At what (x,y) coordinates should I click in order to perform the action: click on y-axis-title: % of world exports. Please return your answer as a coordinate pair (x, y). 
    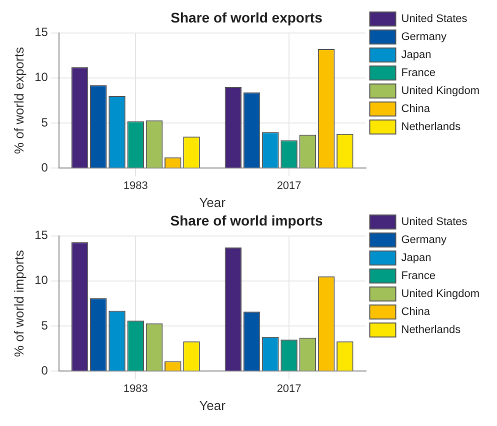
    Looking at the image, I should click on (18, 100).